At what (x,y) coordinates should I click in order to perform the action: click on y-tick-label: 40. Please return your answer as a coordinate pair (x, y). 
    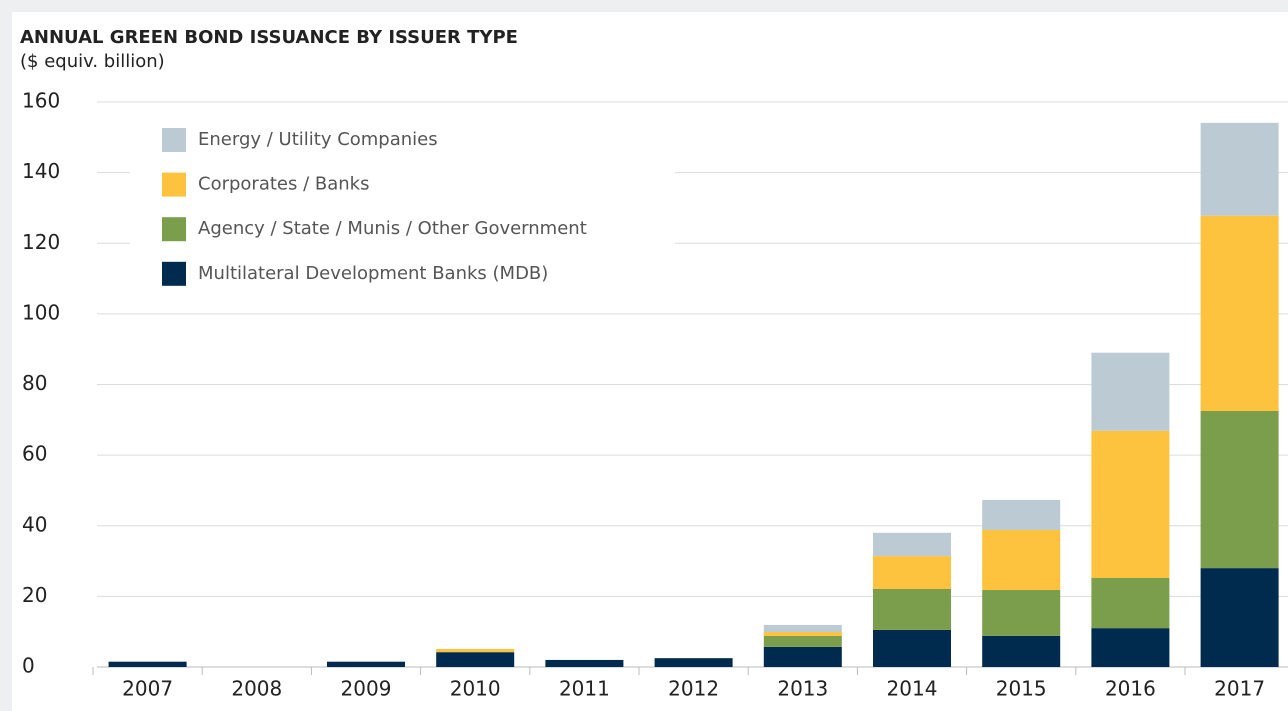
    Looking at the image, I should click on (34, 524).